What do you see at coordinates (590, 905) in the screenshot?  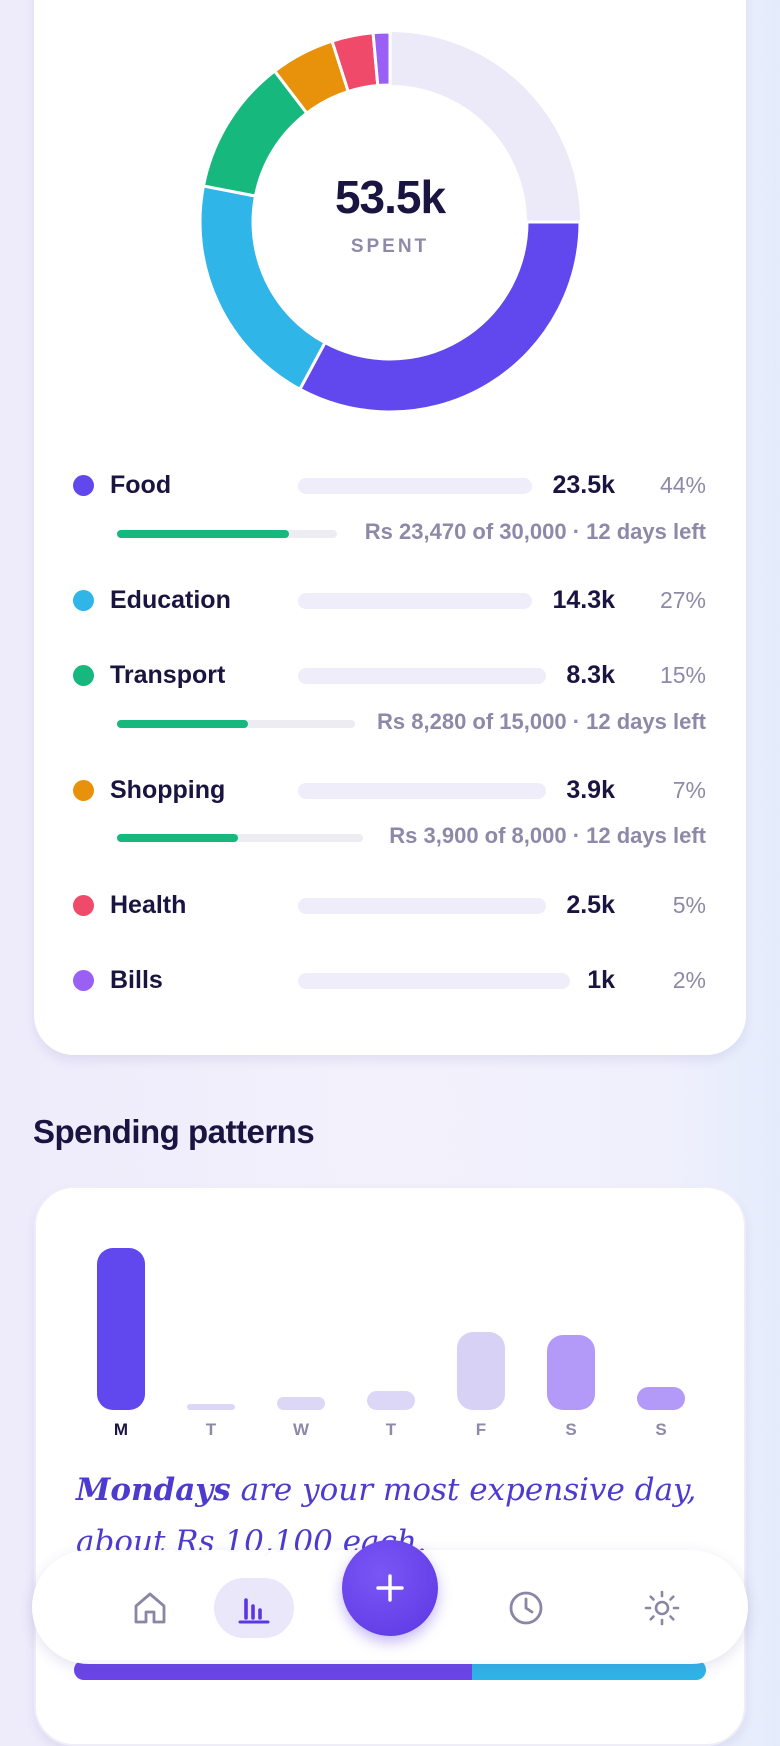 I see `category-amount: 2.5k` at bounding box center [590, 905].